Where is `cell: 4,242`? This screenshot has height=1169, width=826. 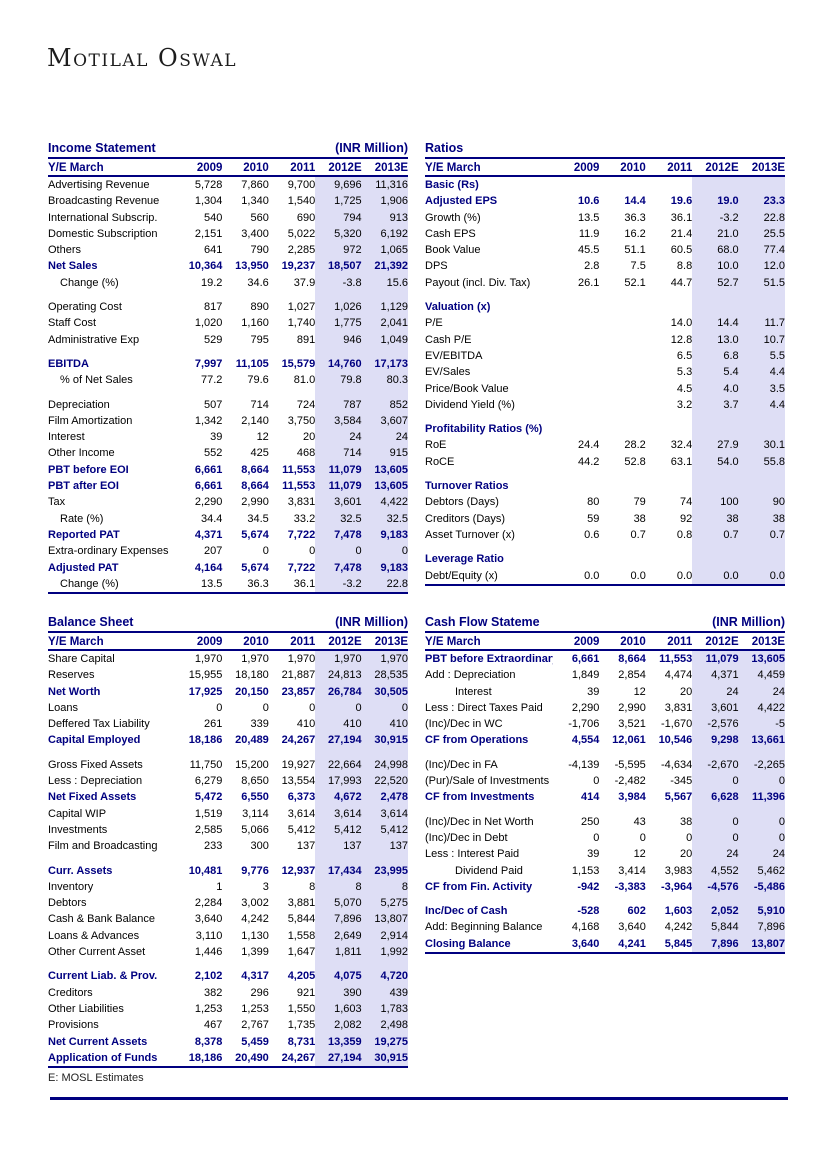
cell: 4,242 is located at coordinates (255, 919).